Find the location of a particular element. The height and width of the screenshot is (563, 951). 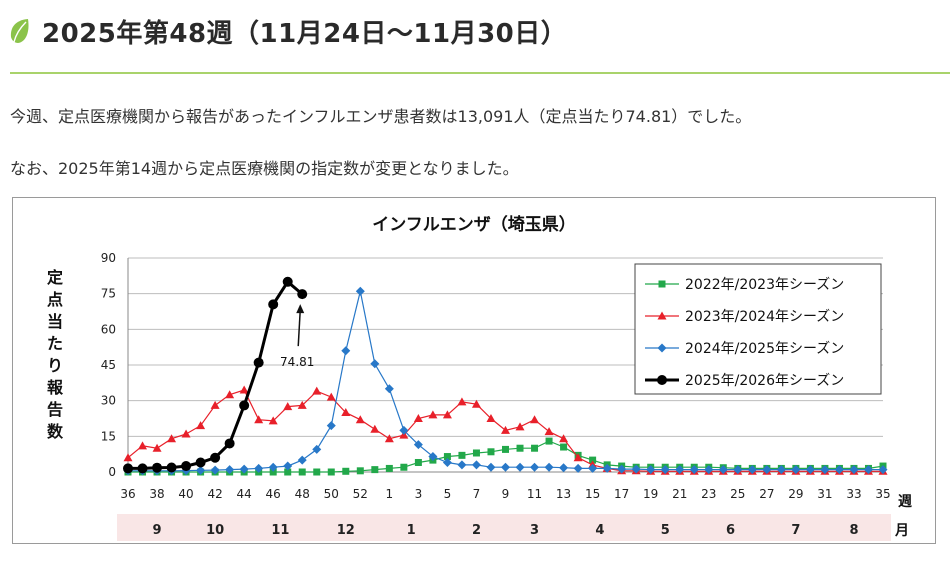

legend-box is located at coordinates (758, 329).